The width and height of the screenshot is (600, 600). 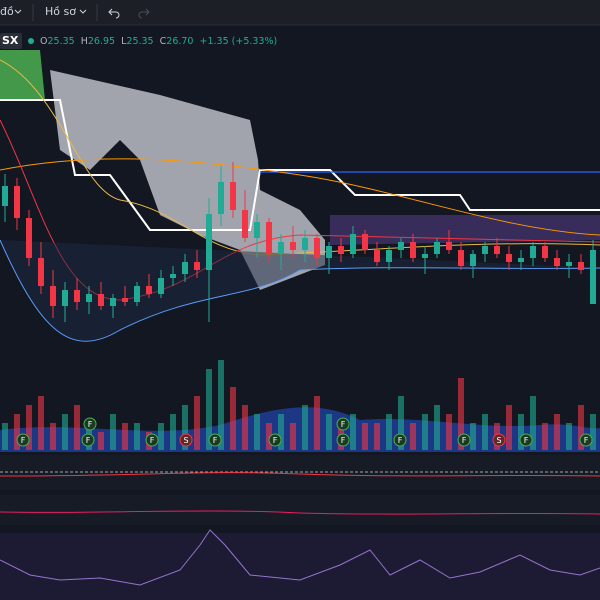 What do you see at coordinates (144, 13) in the screenshot?
I see `redo-button` at bounding box center [144, 13].